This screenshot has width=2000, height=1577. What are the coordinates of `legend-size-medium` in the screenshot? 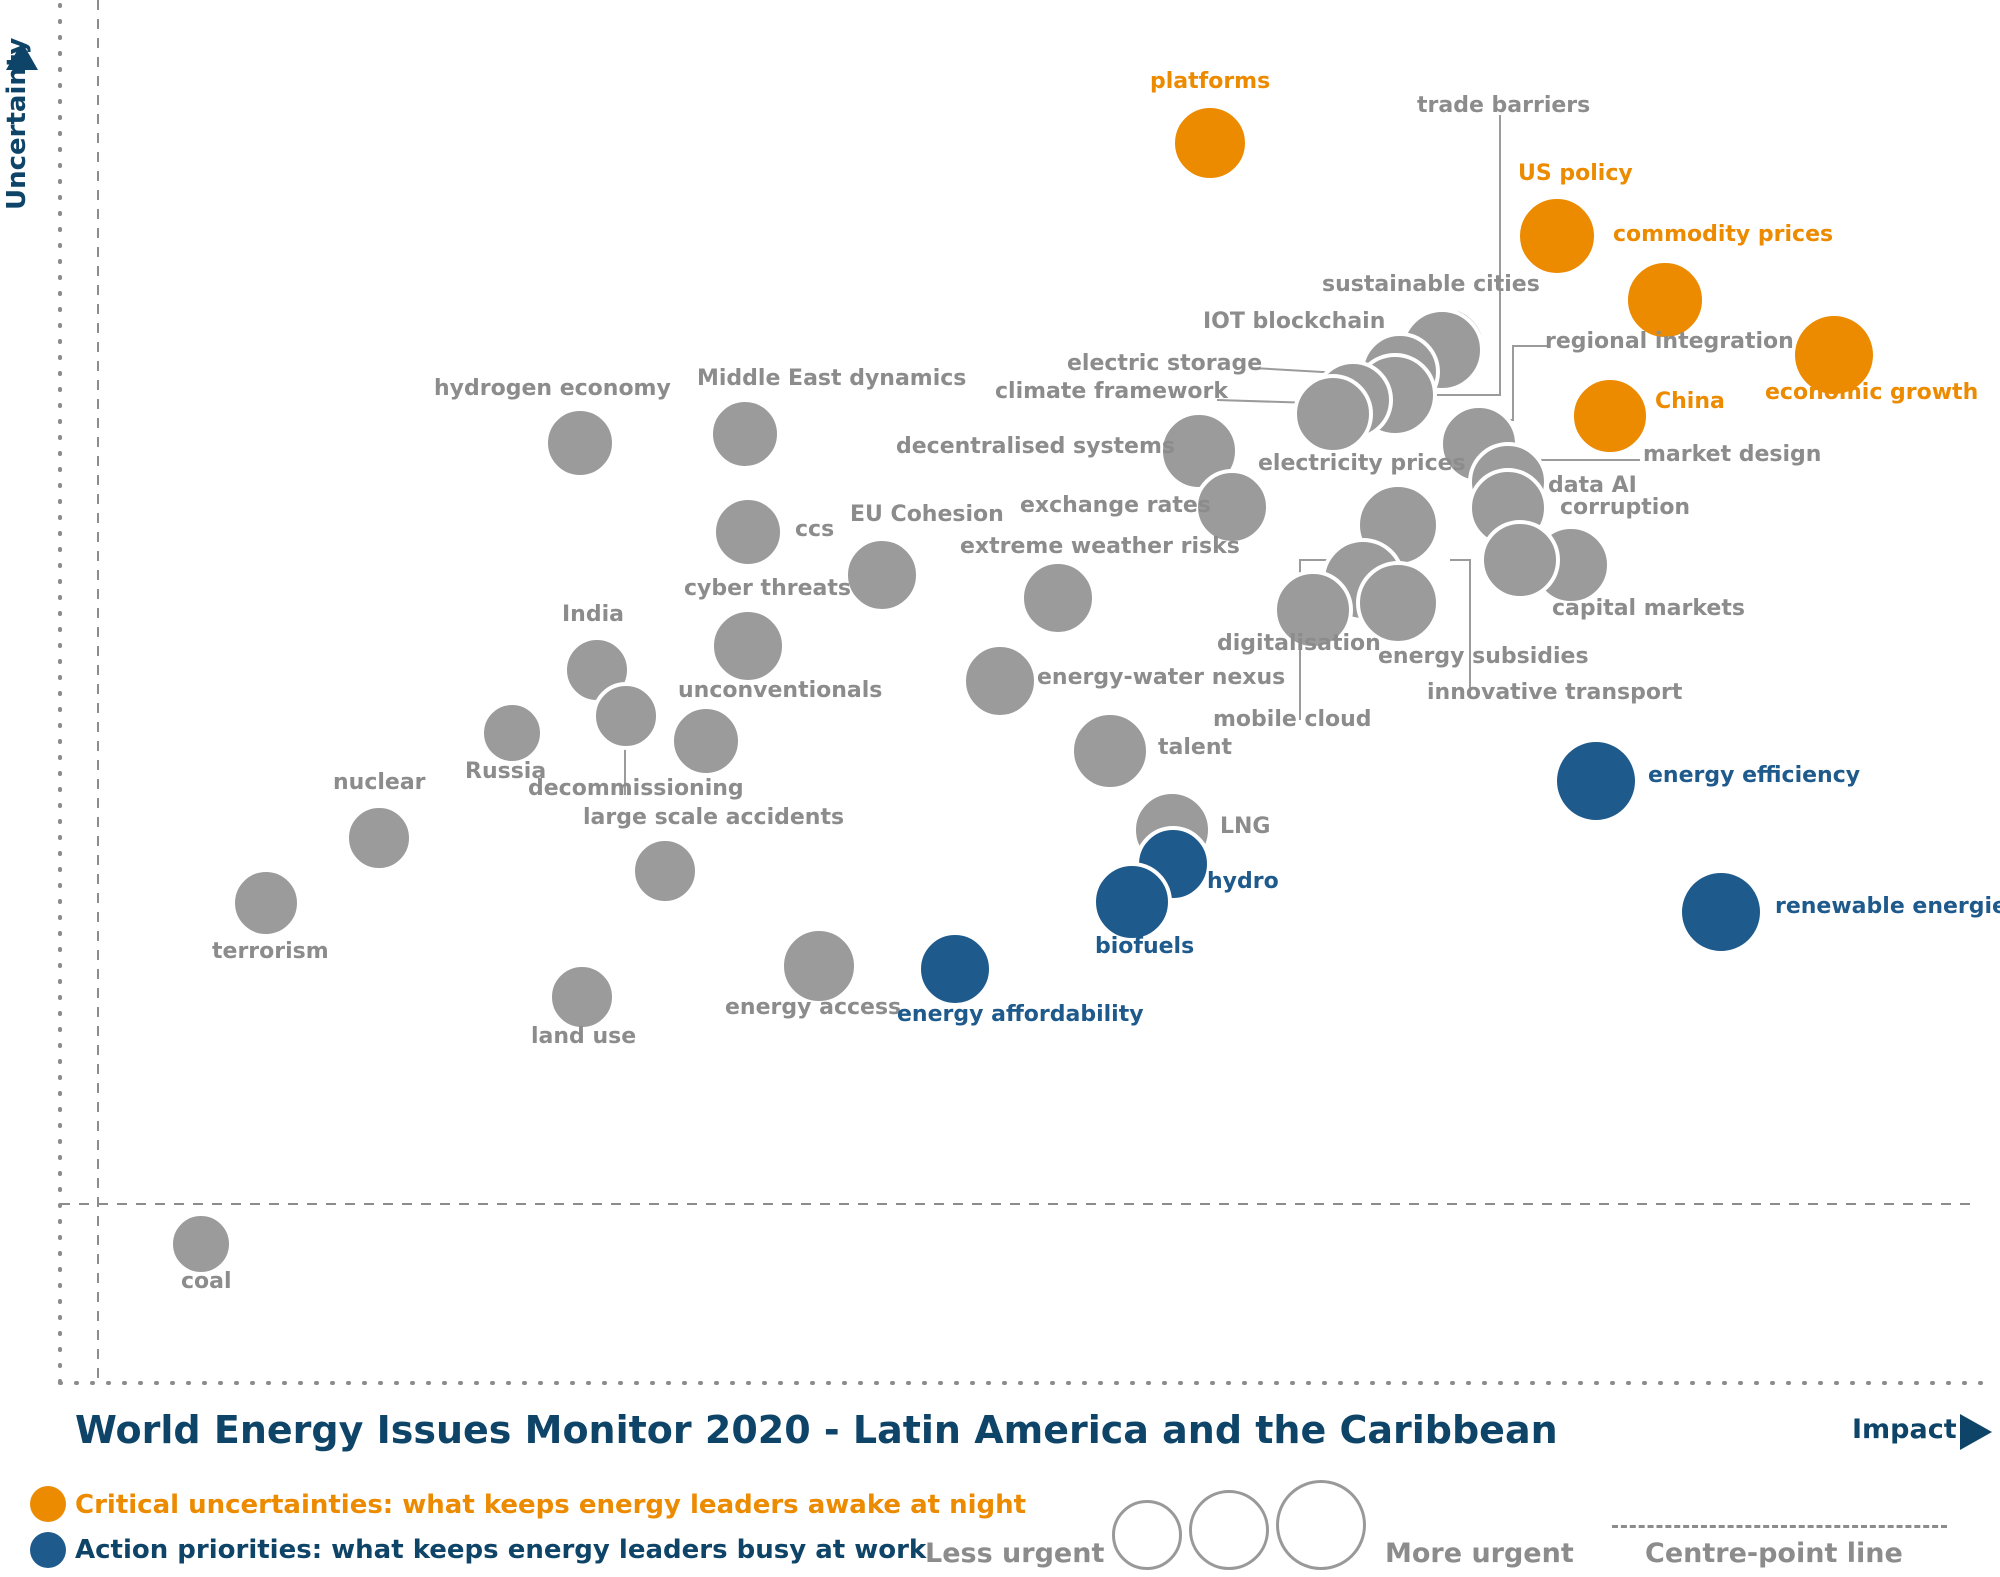 It's located at (1229, 1530).